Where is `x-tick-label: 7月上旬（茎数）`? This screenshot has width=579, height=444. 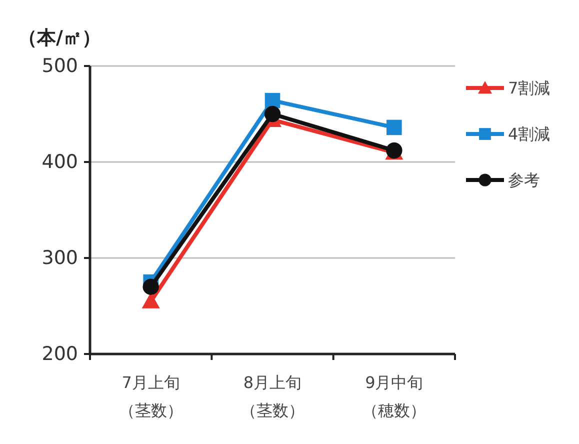 x-tick-label: 7月上旬（茎数） is located at coordinates (150, 396).